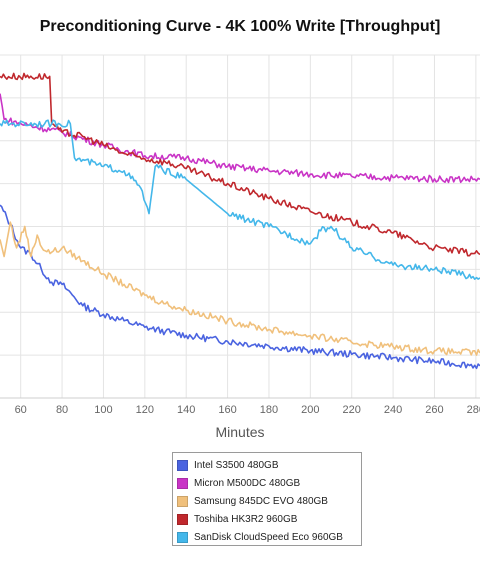 Image resolution: width=480 pixels, height=575 pixels. Describe the element at coordinates (247, 483) in the screenshot. I see `legend-label: Micron M500DC 480GB` at that location.